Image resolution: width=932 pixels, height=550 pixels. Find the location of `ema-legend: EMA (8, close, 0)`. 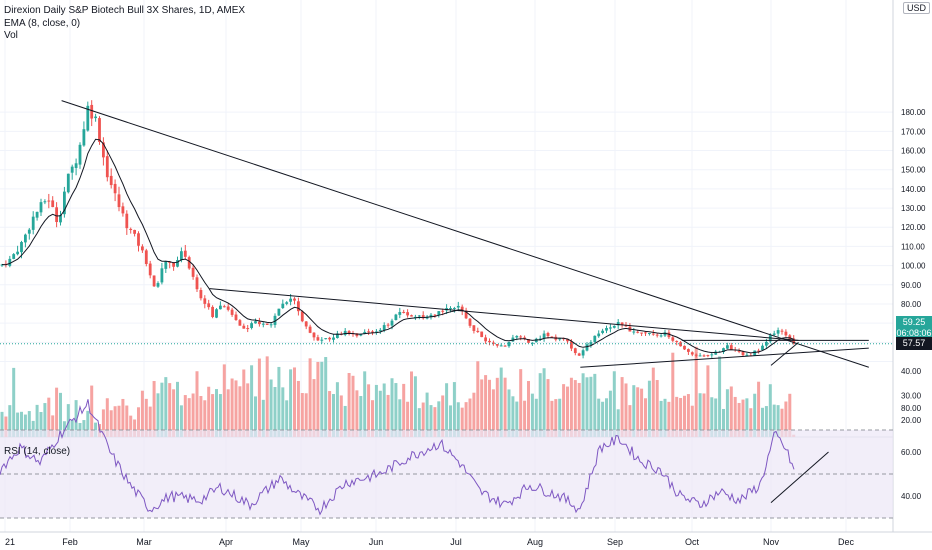

ema-legend: EMA (8, close, 0) is located at coordinates (42, 24).